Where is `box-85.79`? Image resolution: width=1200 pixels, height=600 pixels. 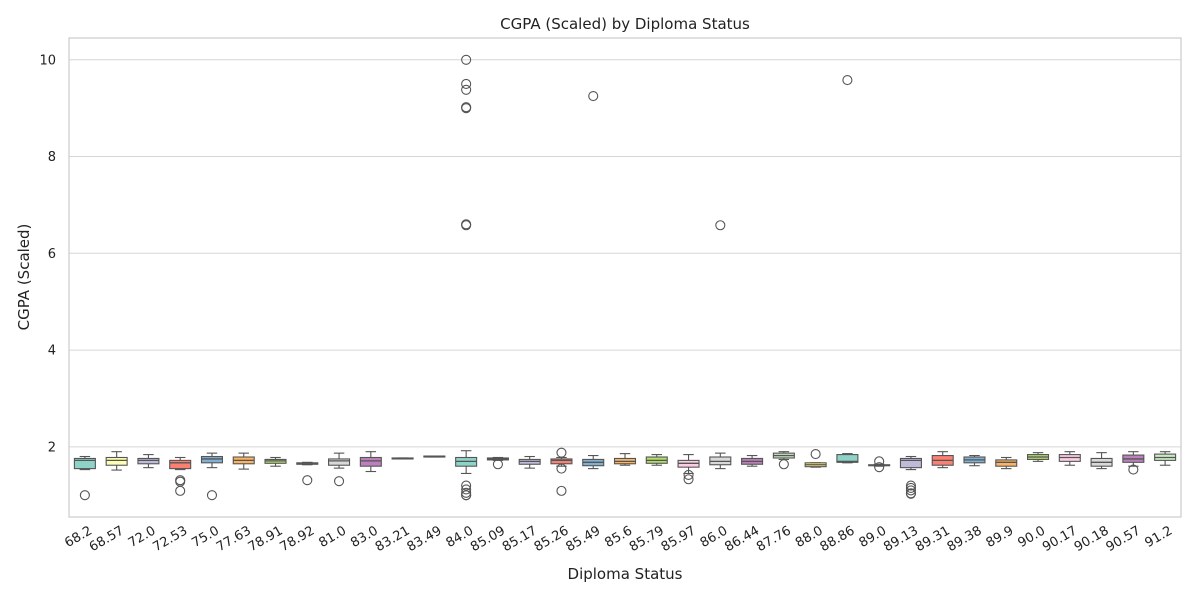 box-85.79 is located at coordinates (656, 460).